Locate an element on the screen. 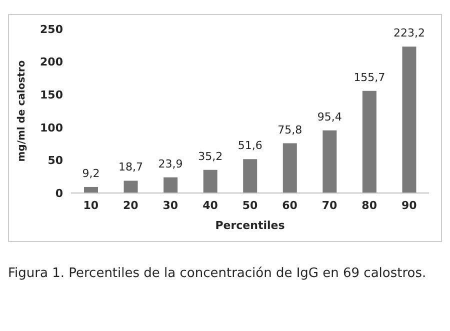 The width and height of the screenshot is (450, 331). data-label: 155,7 is located at coordinates (370, 77).